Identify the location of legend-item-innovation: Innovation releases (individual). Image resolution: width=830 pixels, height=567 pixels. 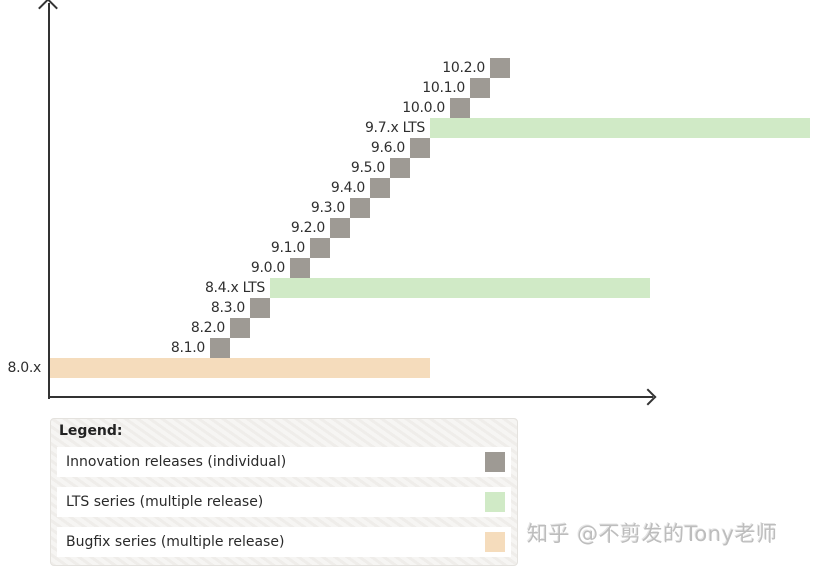
(284, 462).